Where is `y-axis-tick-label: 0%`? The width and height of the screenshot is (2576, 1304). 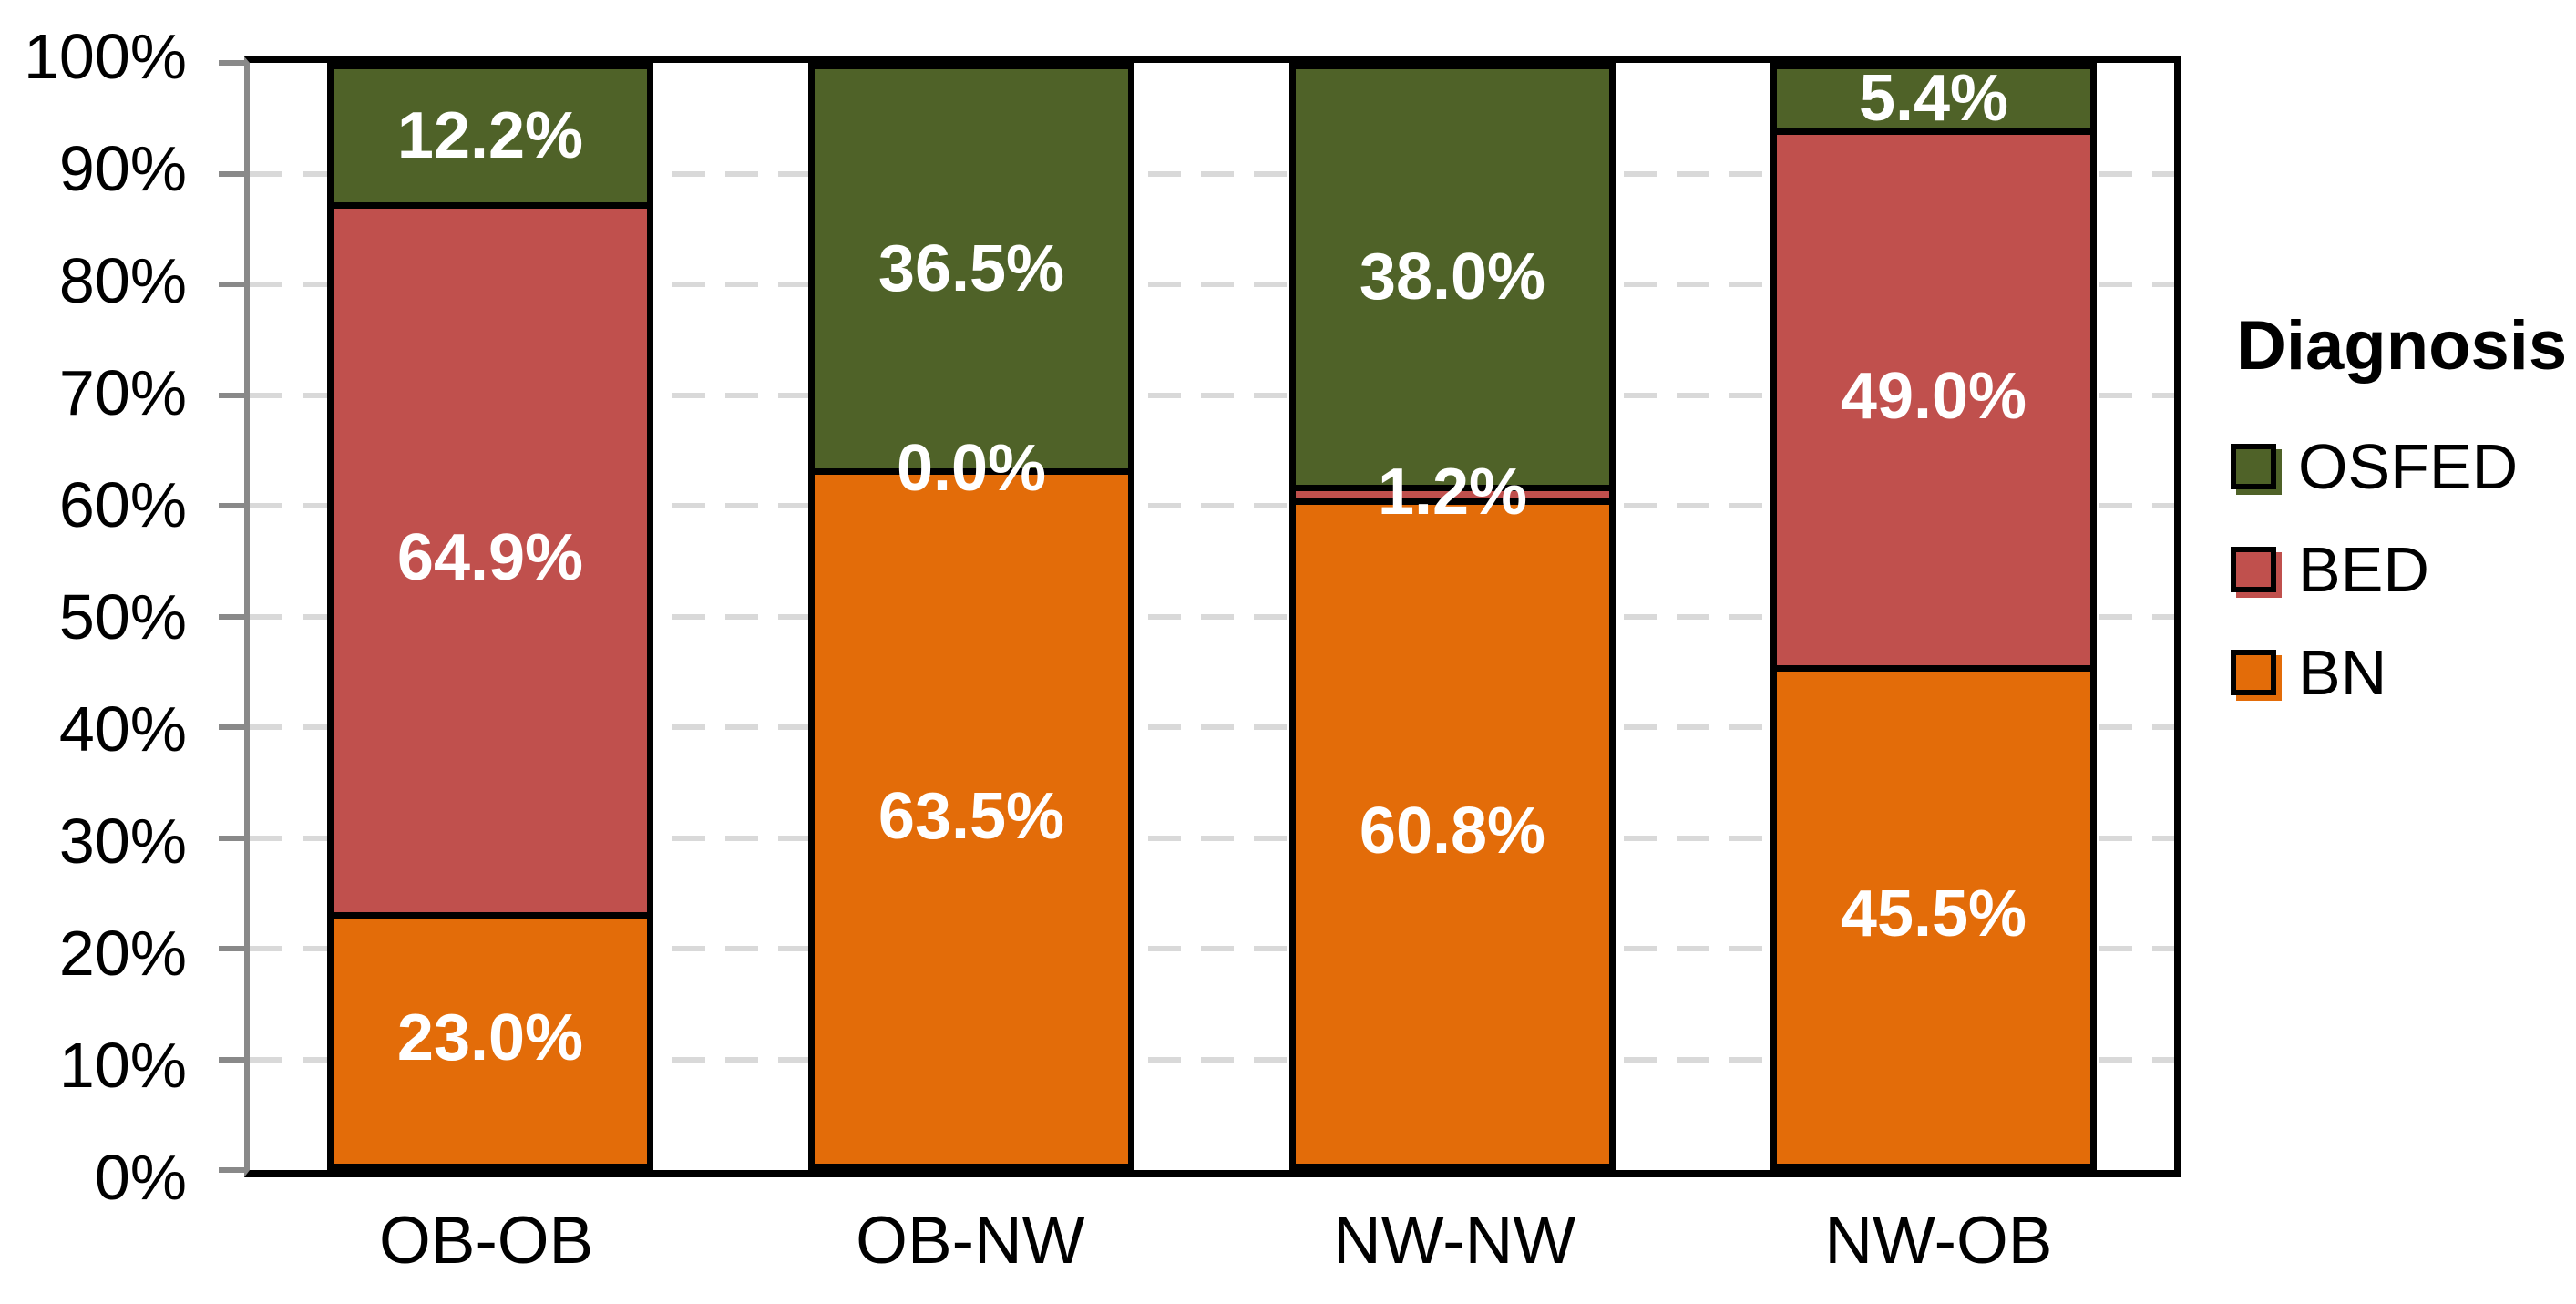
y-axis-tick-label: 0% is located at coordinates (141, 1177).